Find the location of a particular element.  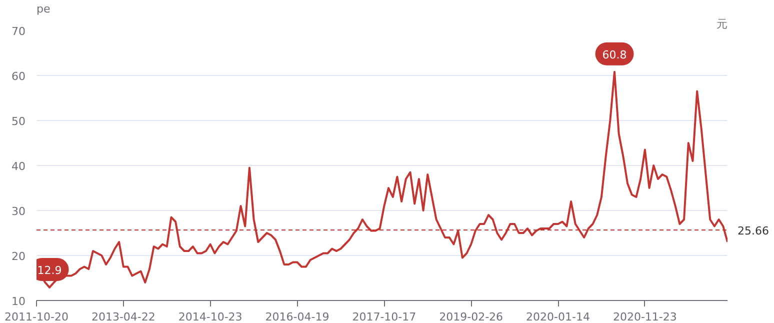

y-tick-label: 40 is located at coordinates (19, 166).